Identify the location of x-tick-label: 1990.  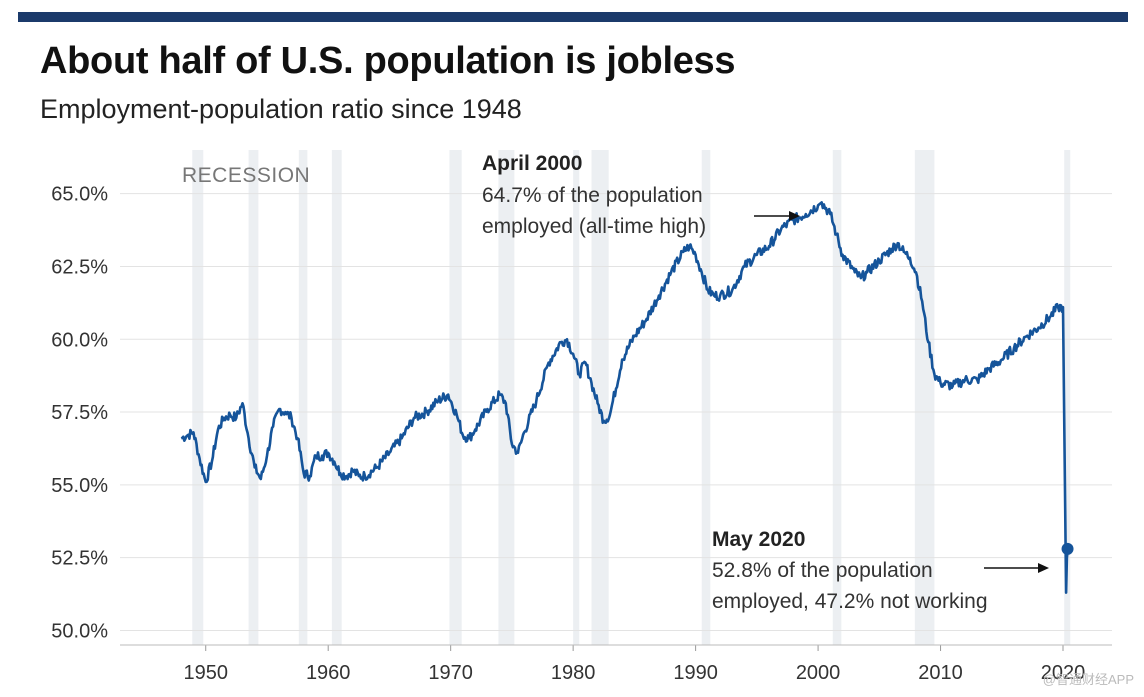
(695, 673).